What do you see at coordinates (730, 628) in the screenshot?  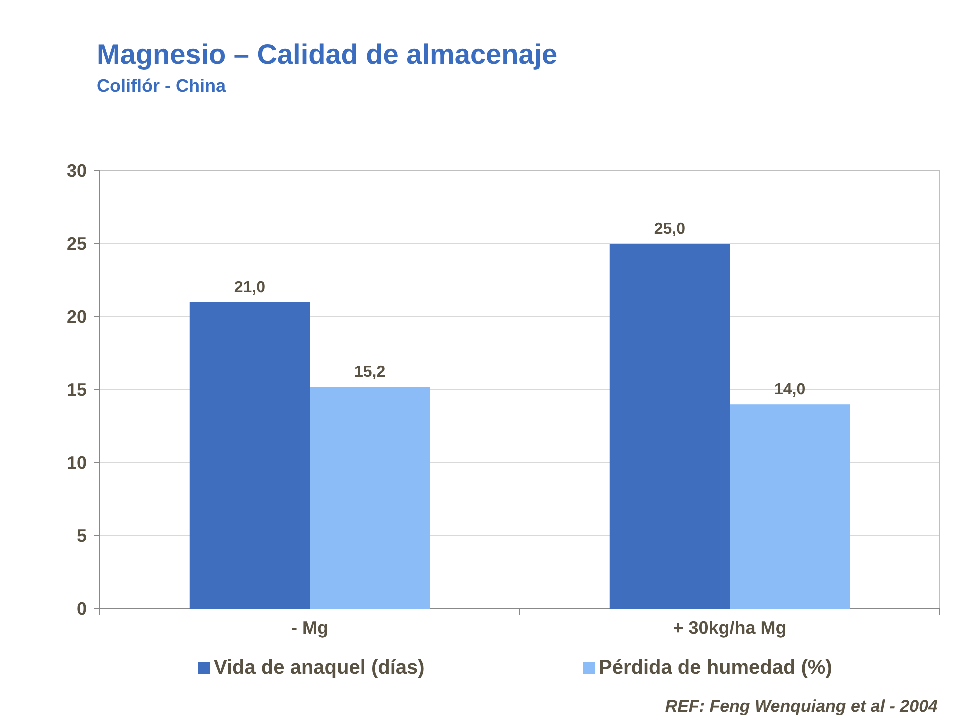 I see `x-tick-label: + 30kg/ha Mg` at bounding box center [730, 628].